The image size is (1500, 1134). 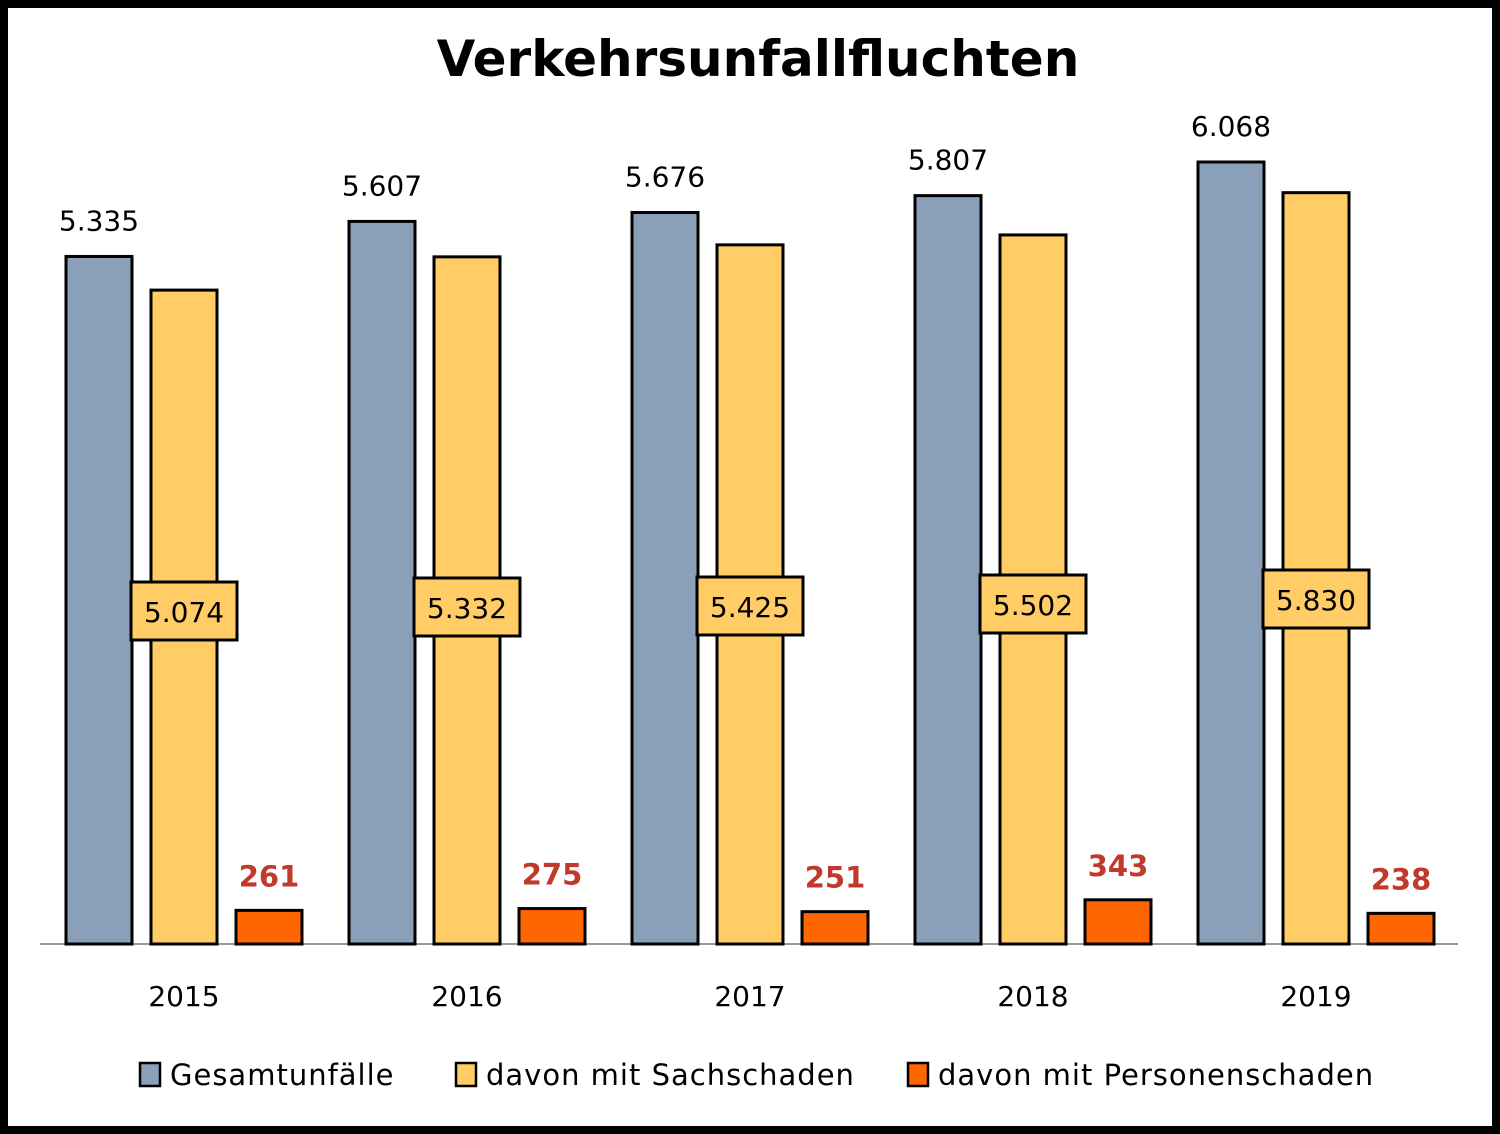 I want to click on category-label-2018: 2018, so click(x=1032, y=996).